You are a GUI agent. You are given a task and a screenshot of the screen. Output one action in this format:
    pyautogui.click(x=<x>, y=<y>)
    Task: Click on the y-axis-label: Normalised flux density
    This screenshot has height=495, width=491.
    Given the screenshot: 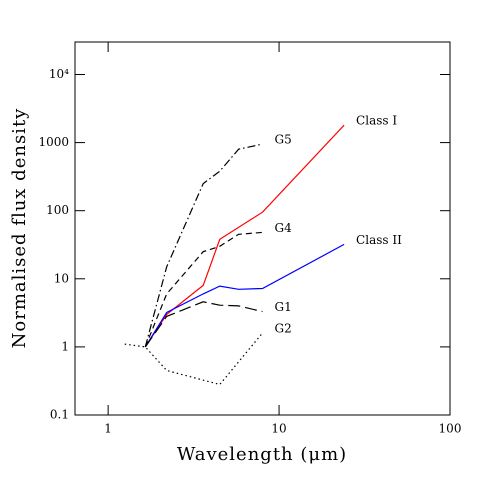 What is the action you would take?
    pyautogui.click(x=19, y=228)
    